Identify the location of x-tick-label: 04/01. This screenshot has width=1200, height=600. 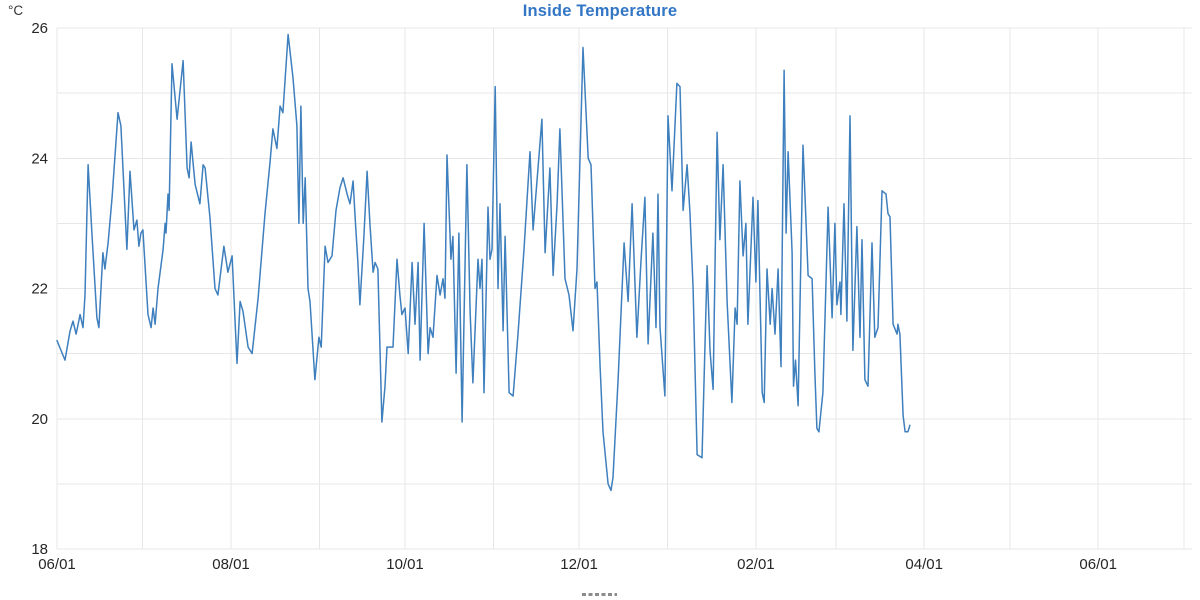
(924, 564).